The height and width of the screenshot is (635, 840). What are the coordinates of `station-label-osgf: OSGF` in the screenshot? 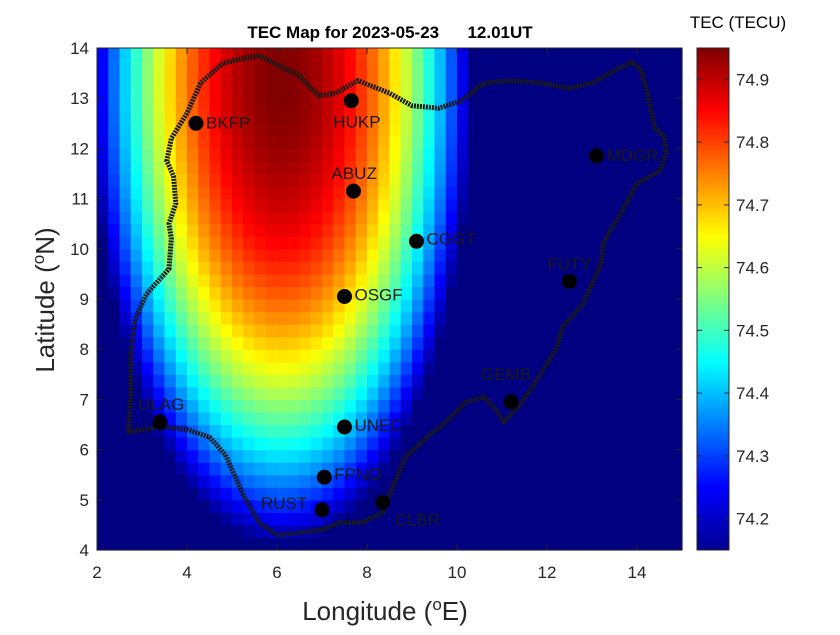 It's located at (379, 295).